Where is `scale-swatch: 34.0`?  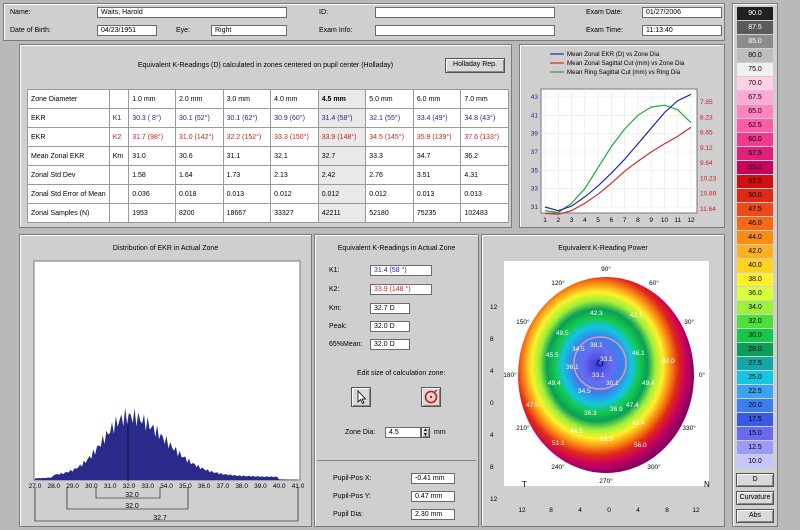
scale-swatch: 34.0 is located at coordinates (755, 307).